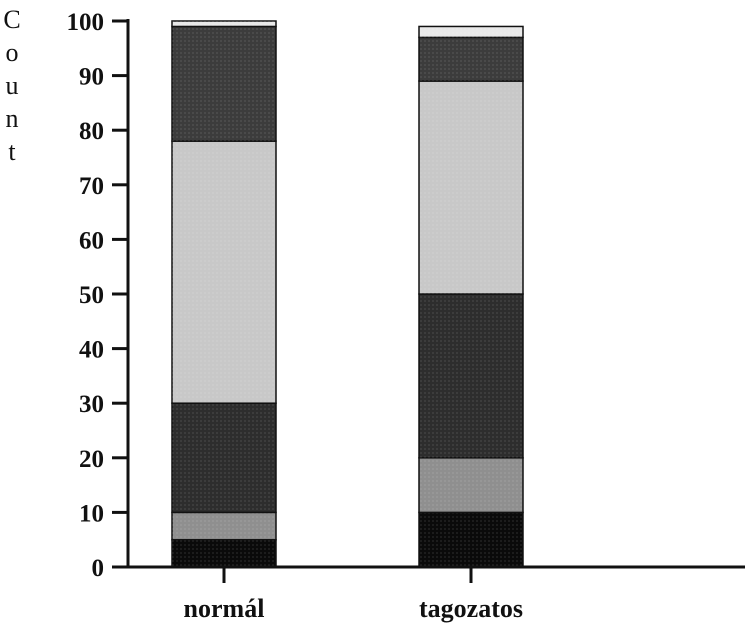 The image size is (745, 631). What do you see at coordinates (91, 350) in the screenshot?
I see `y-tick-label: 40` at bounding box center [91, 350].